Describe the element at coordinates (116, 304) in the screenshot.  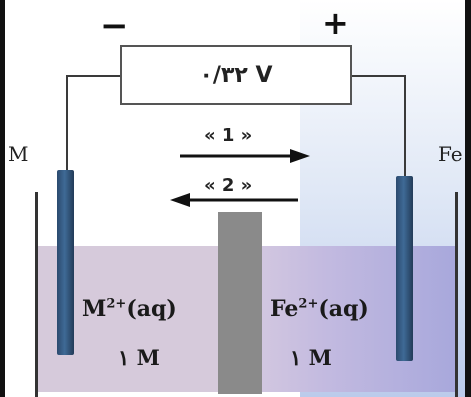
I see `left-ion-charge: 2+` at that location.